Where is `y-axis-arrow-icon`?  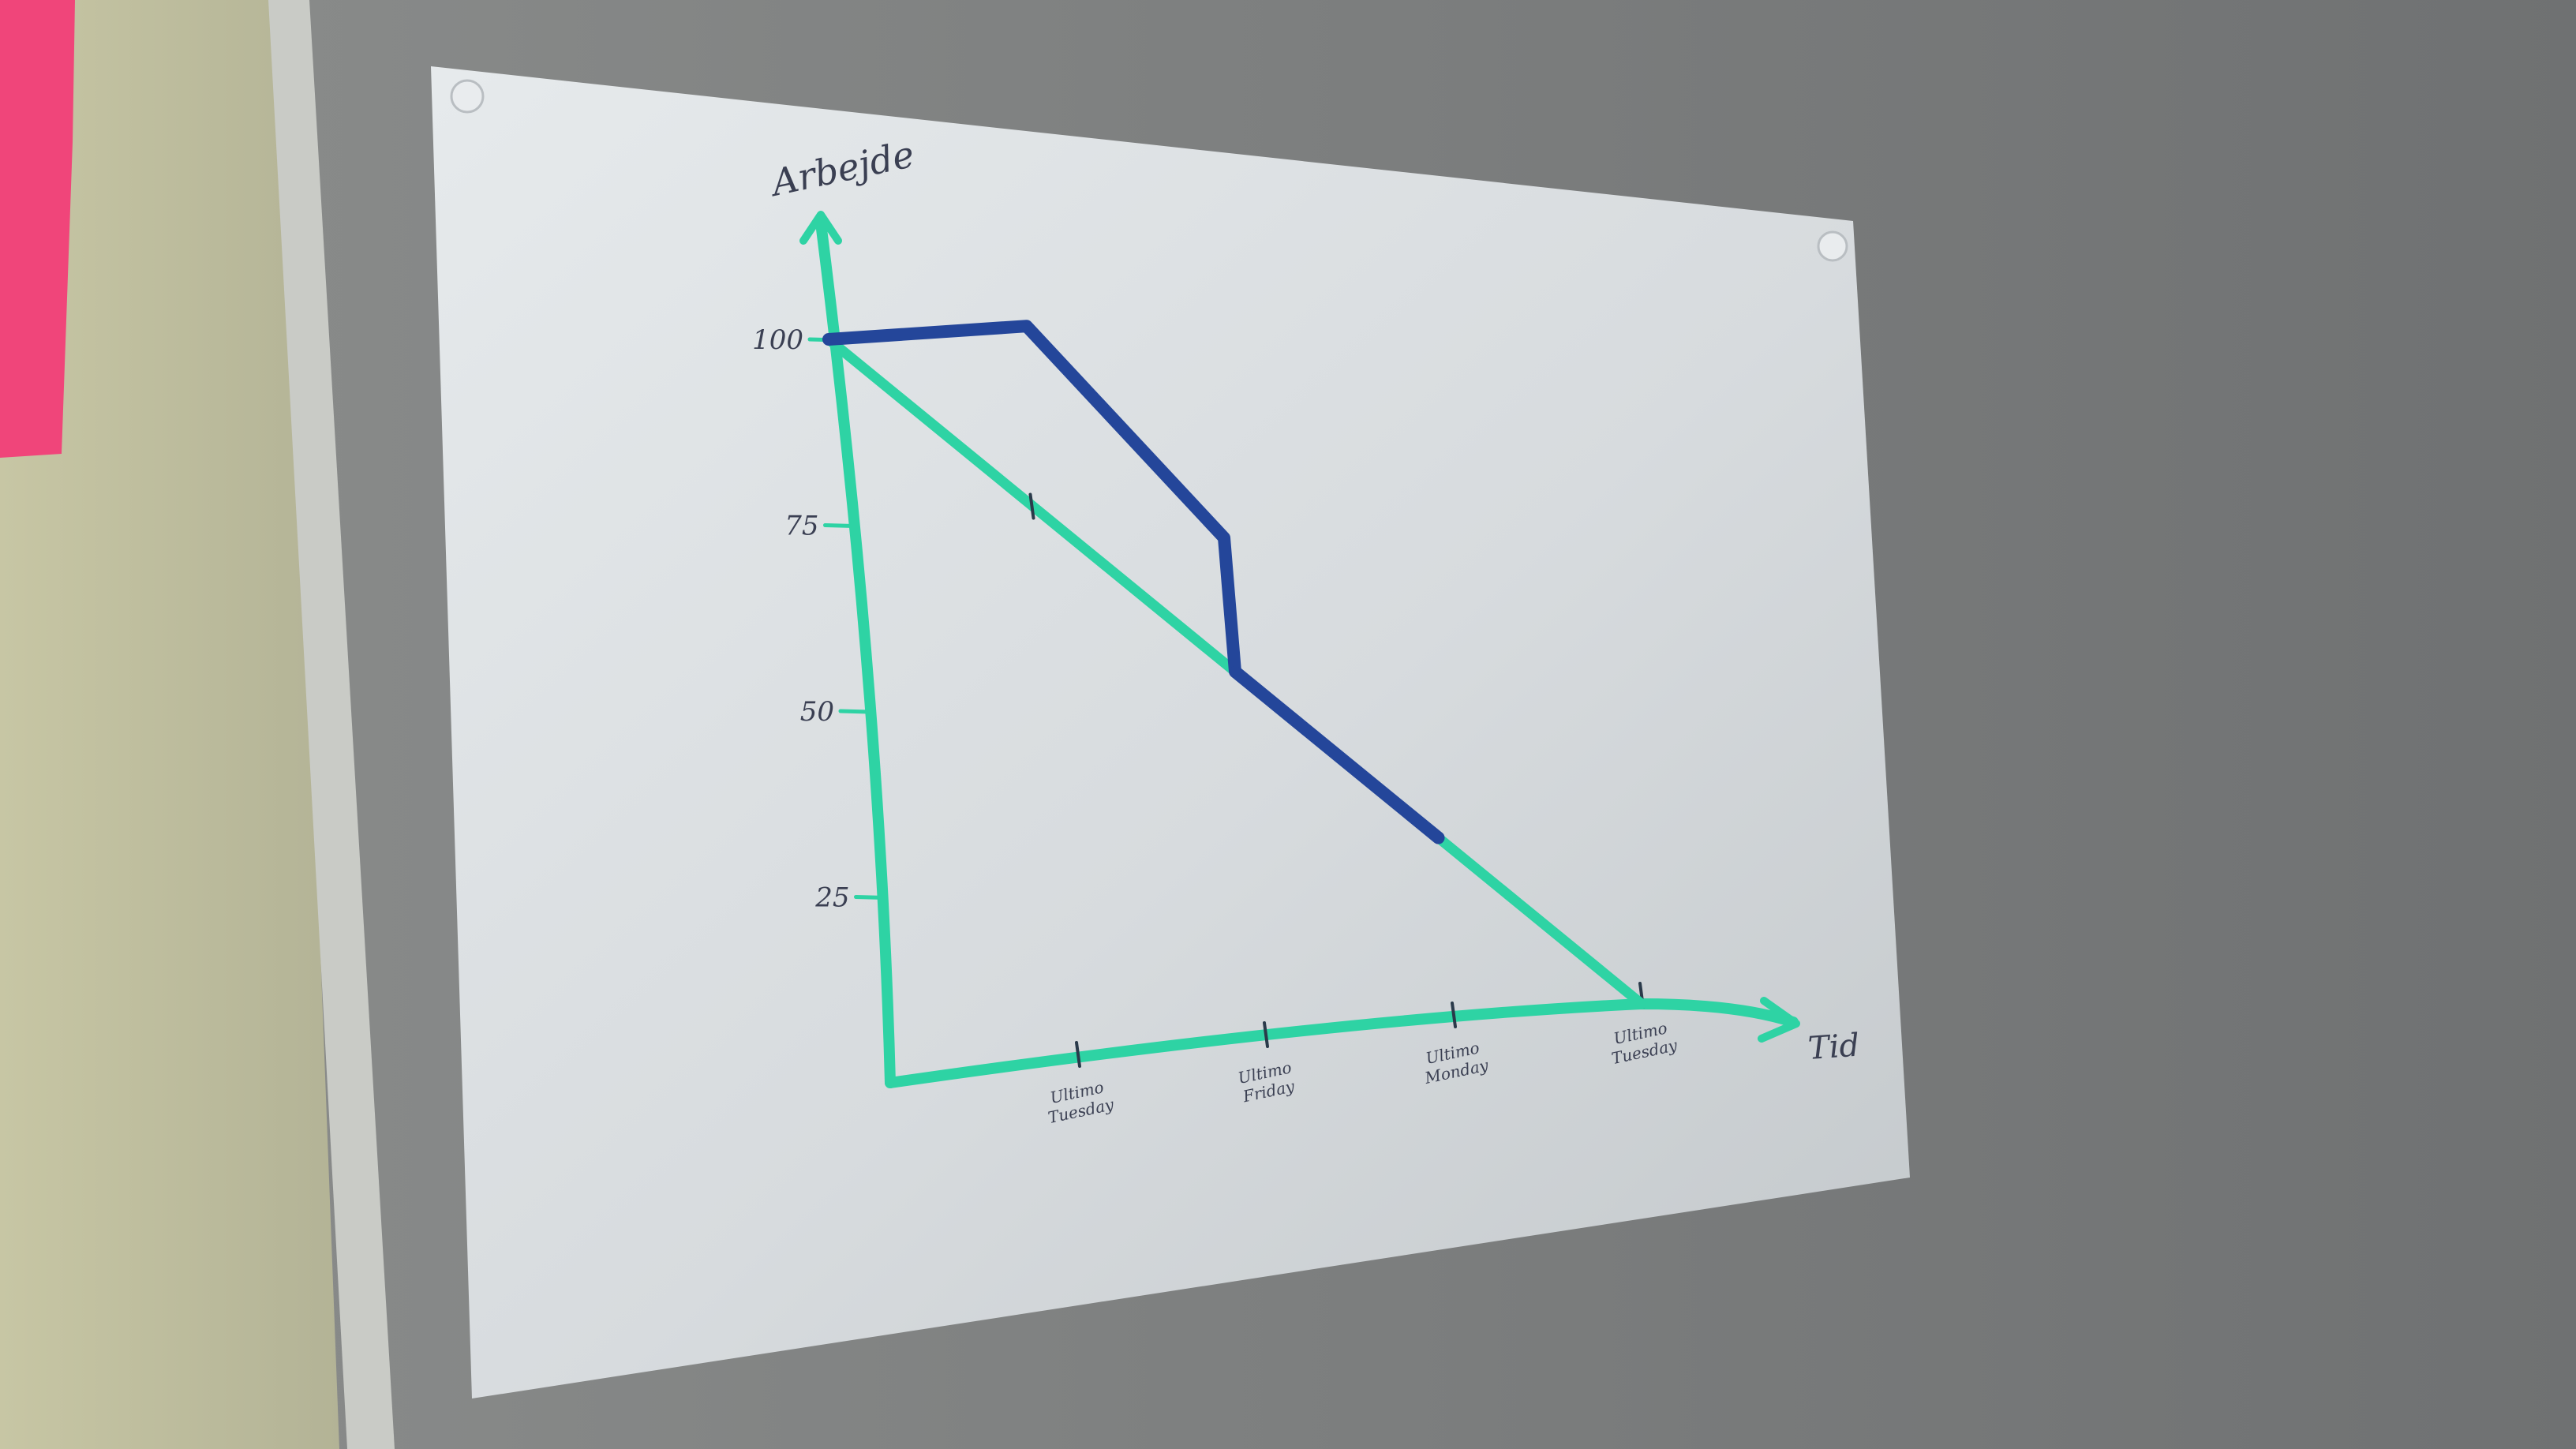 y-axis-arrow-icon is located at coordinates (820, 228).